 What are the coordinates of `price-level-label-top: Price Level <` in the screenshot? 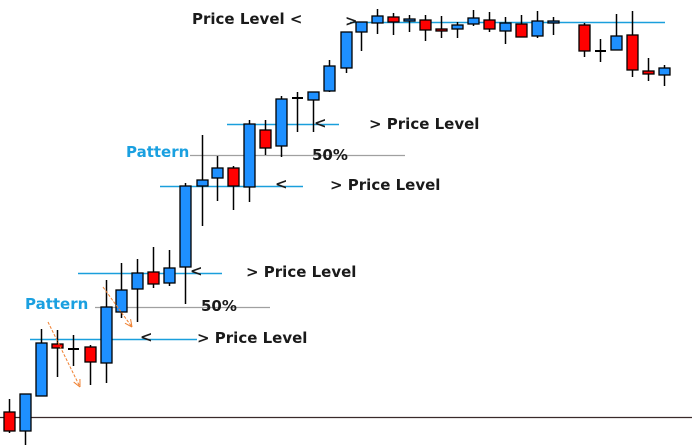 It's located at (247, 19).